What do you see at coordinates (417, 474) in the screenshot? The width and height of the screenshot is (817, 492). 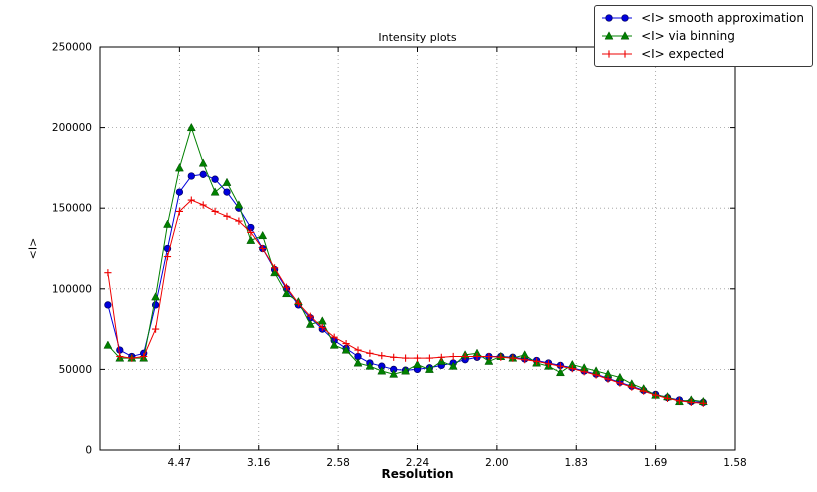 I see `x-axis-label: Resolution` at bounding box center [417, 474].